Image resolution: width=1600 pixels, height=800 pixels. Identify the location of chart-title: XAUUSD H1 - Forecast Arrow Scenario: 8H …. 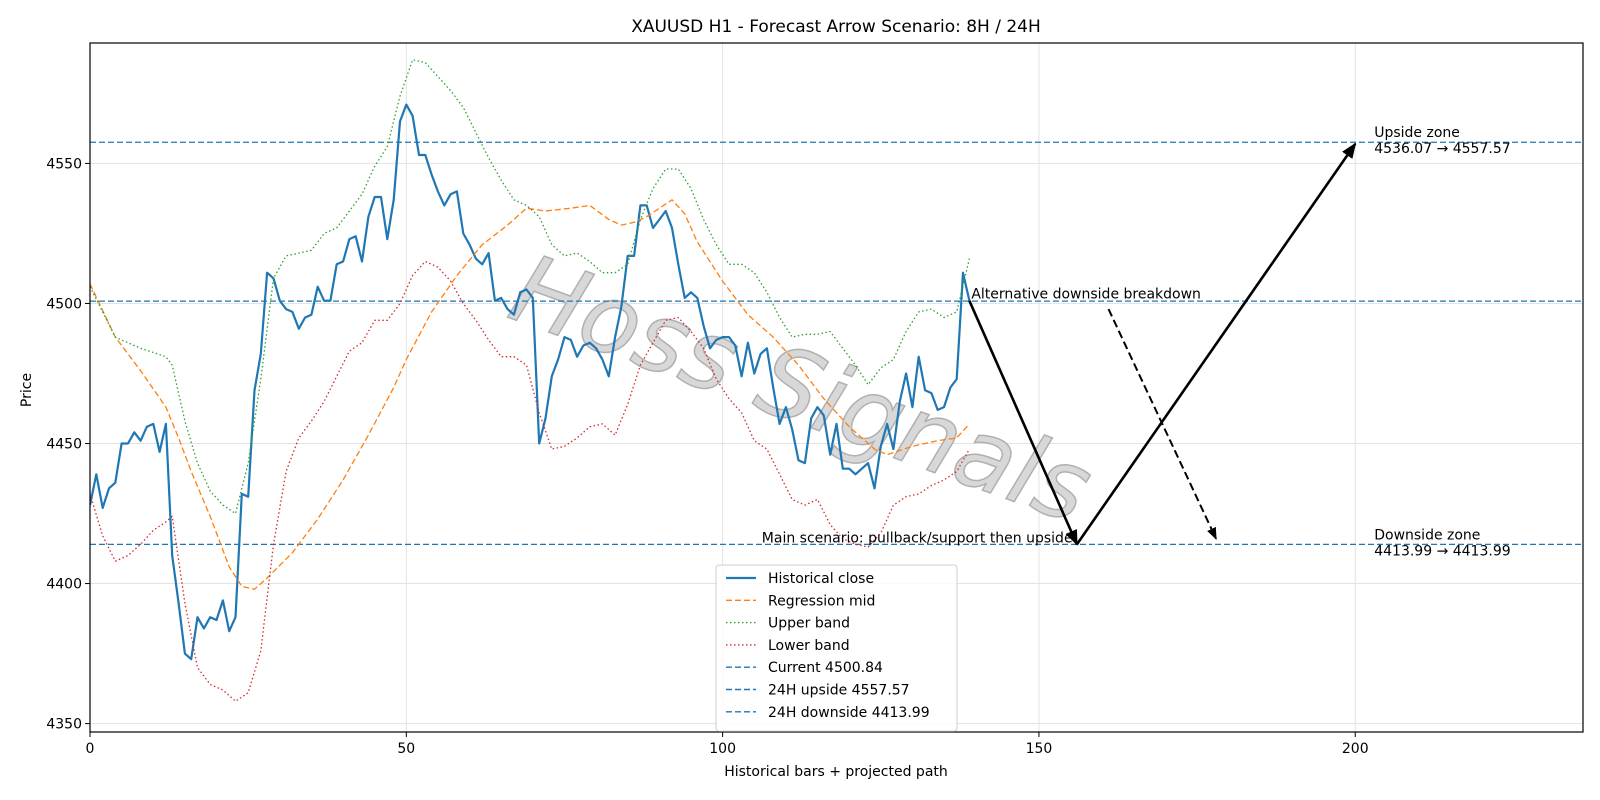
(836, 27).